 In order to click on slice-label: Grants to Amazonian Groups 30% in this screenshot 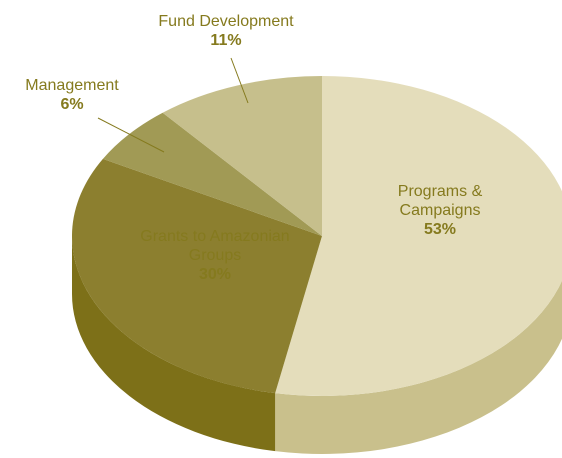, I will do `click(215, 255)`.